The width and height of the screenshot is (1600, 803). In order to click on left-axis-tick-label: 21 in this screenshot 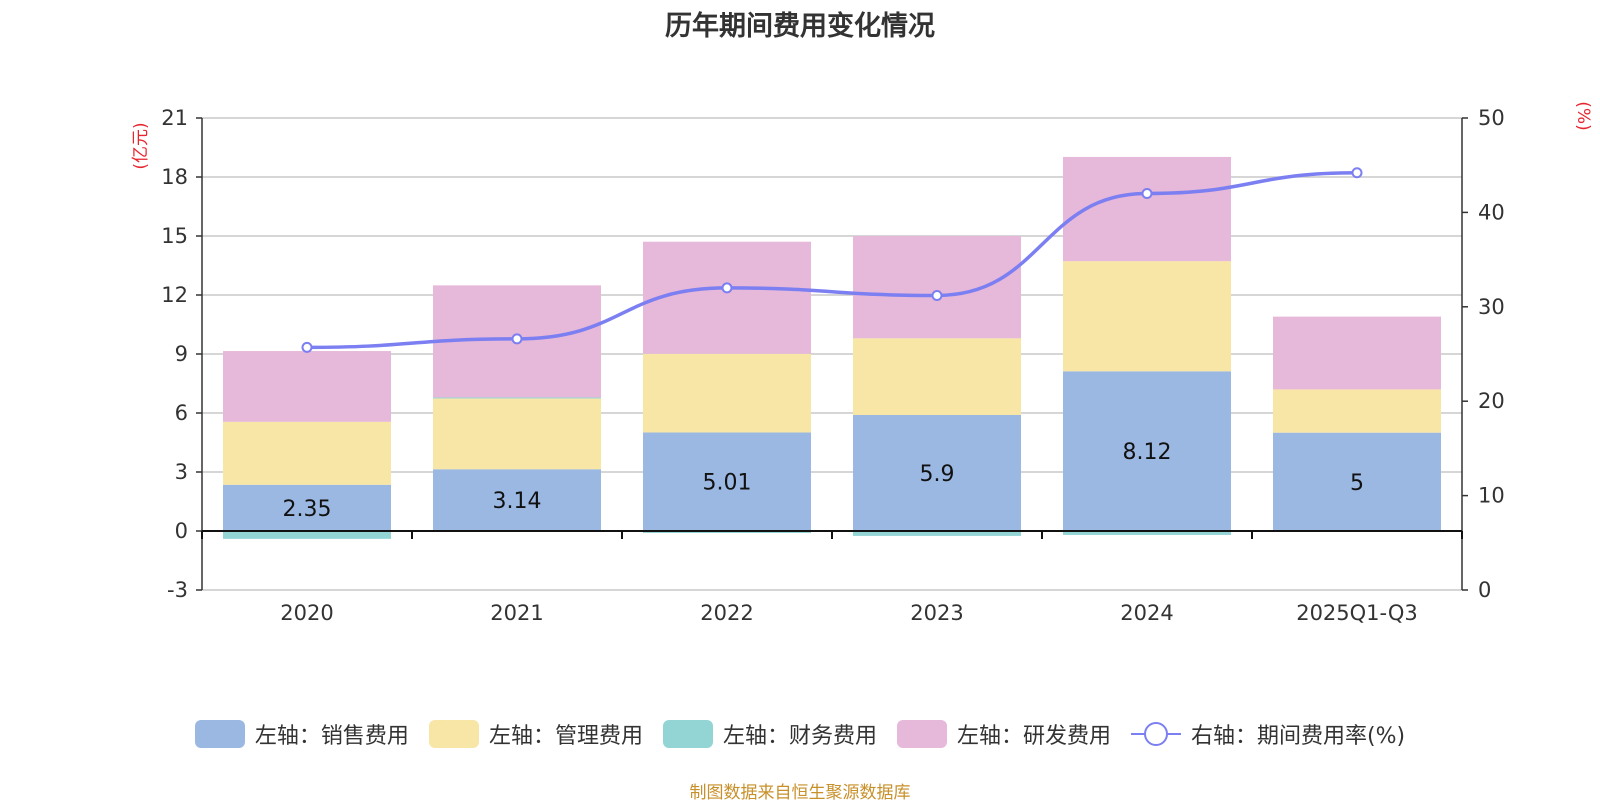, I will do `click(174, 118)`.